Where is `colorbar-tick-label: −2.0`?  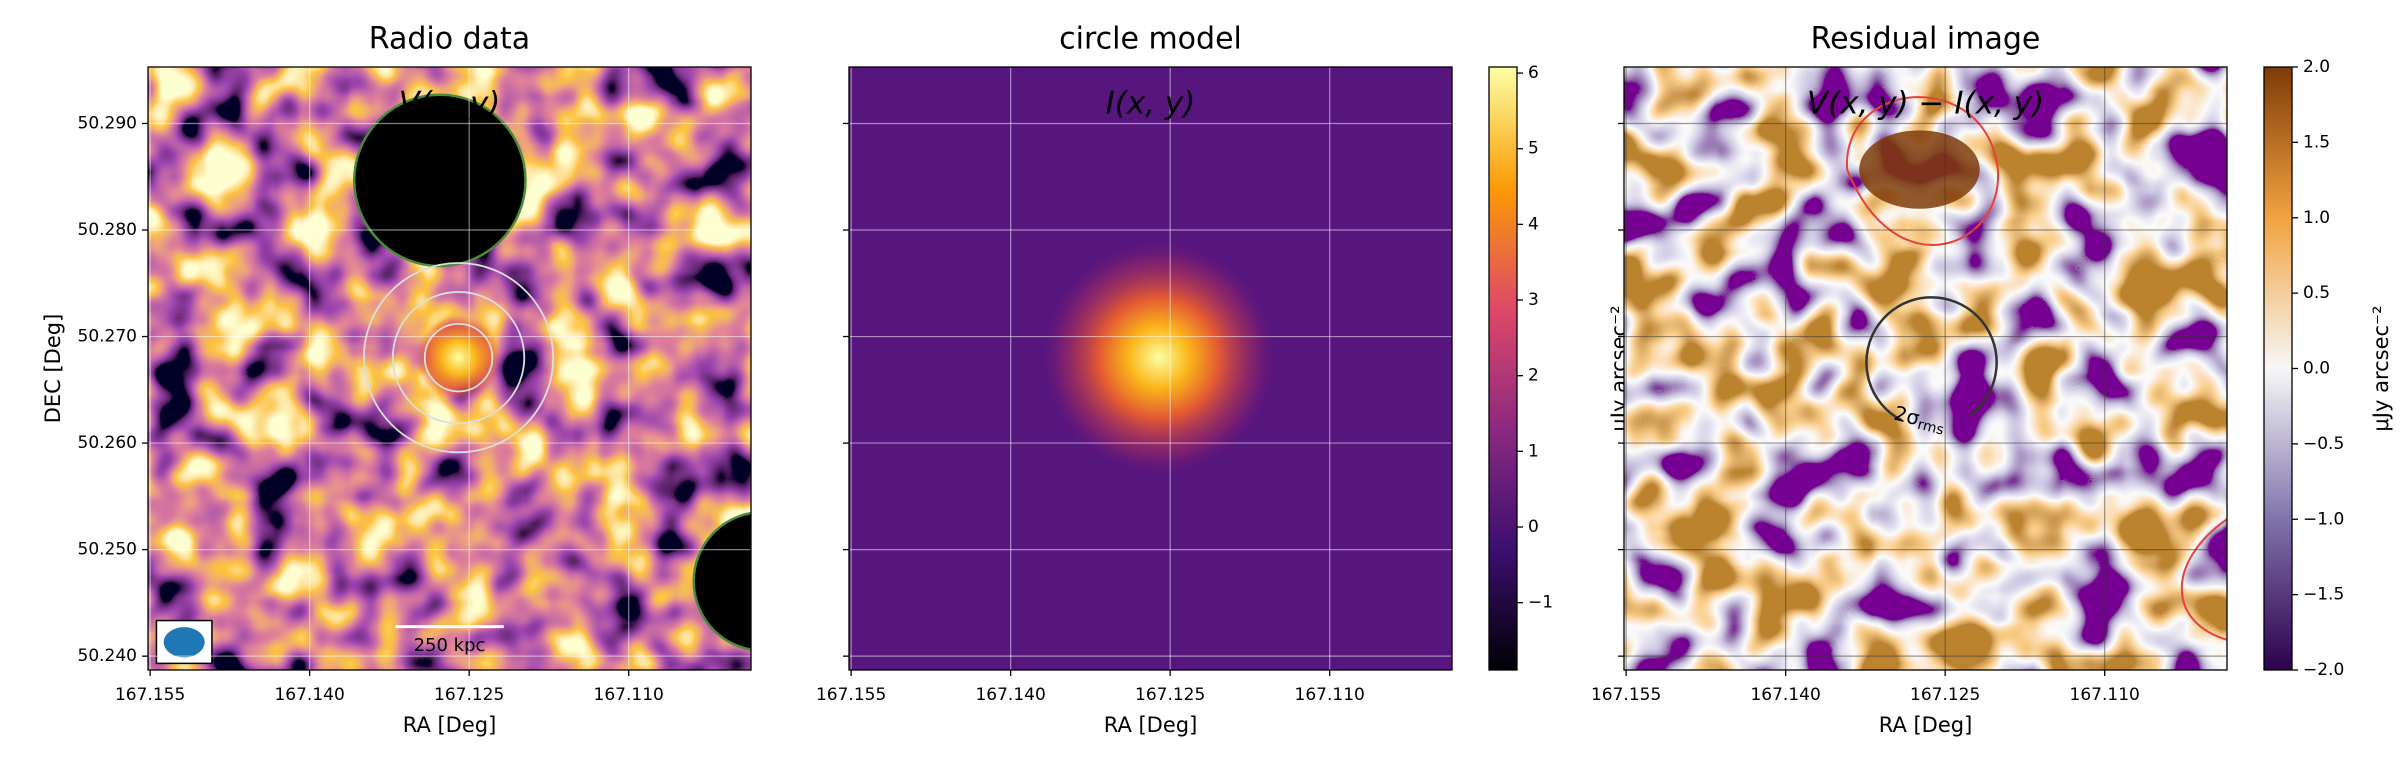 colorbar-tick-label: −2.0 is located at coordinates (2323, 670).